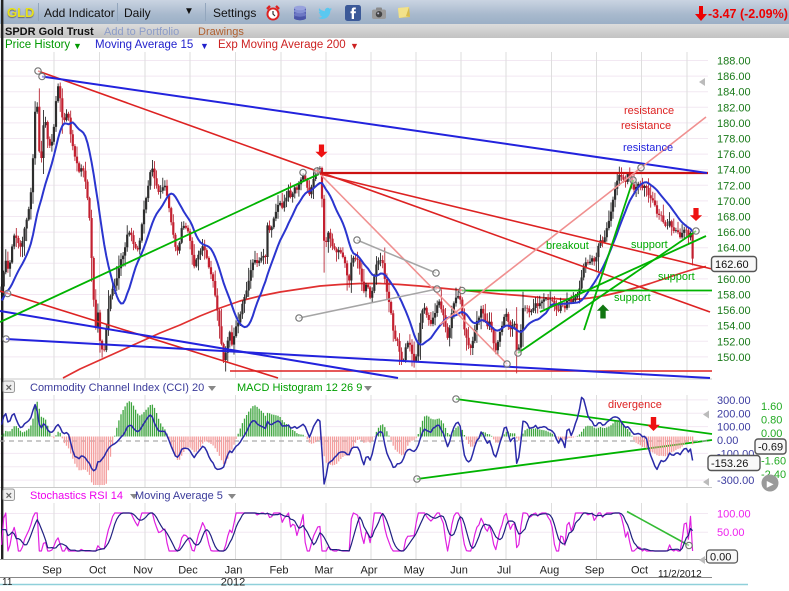 This screenshot has height=591, width=789. What do you see at coordinates (734, 171) in the screenshot?
I see `svg-text: 174.00` at bounding box center [734, 171].